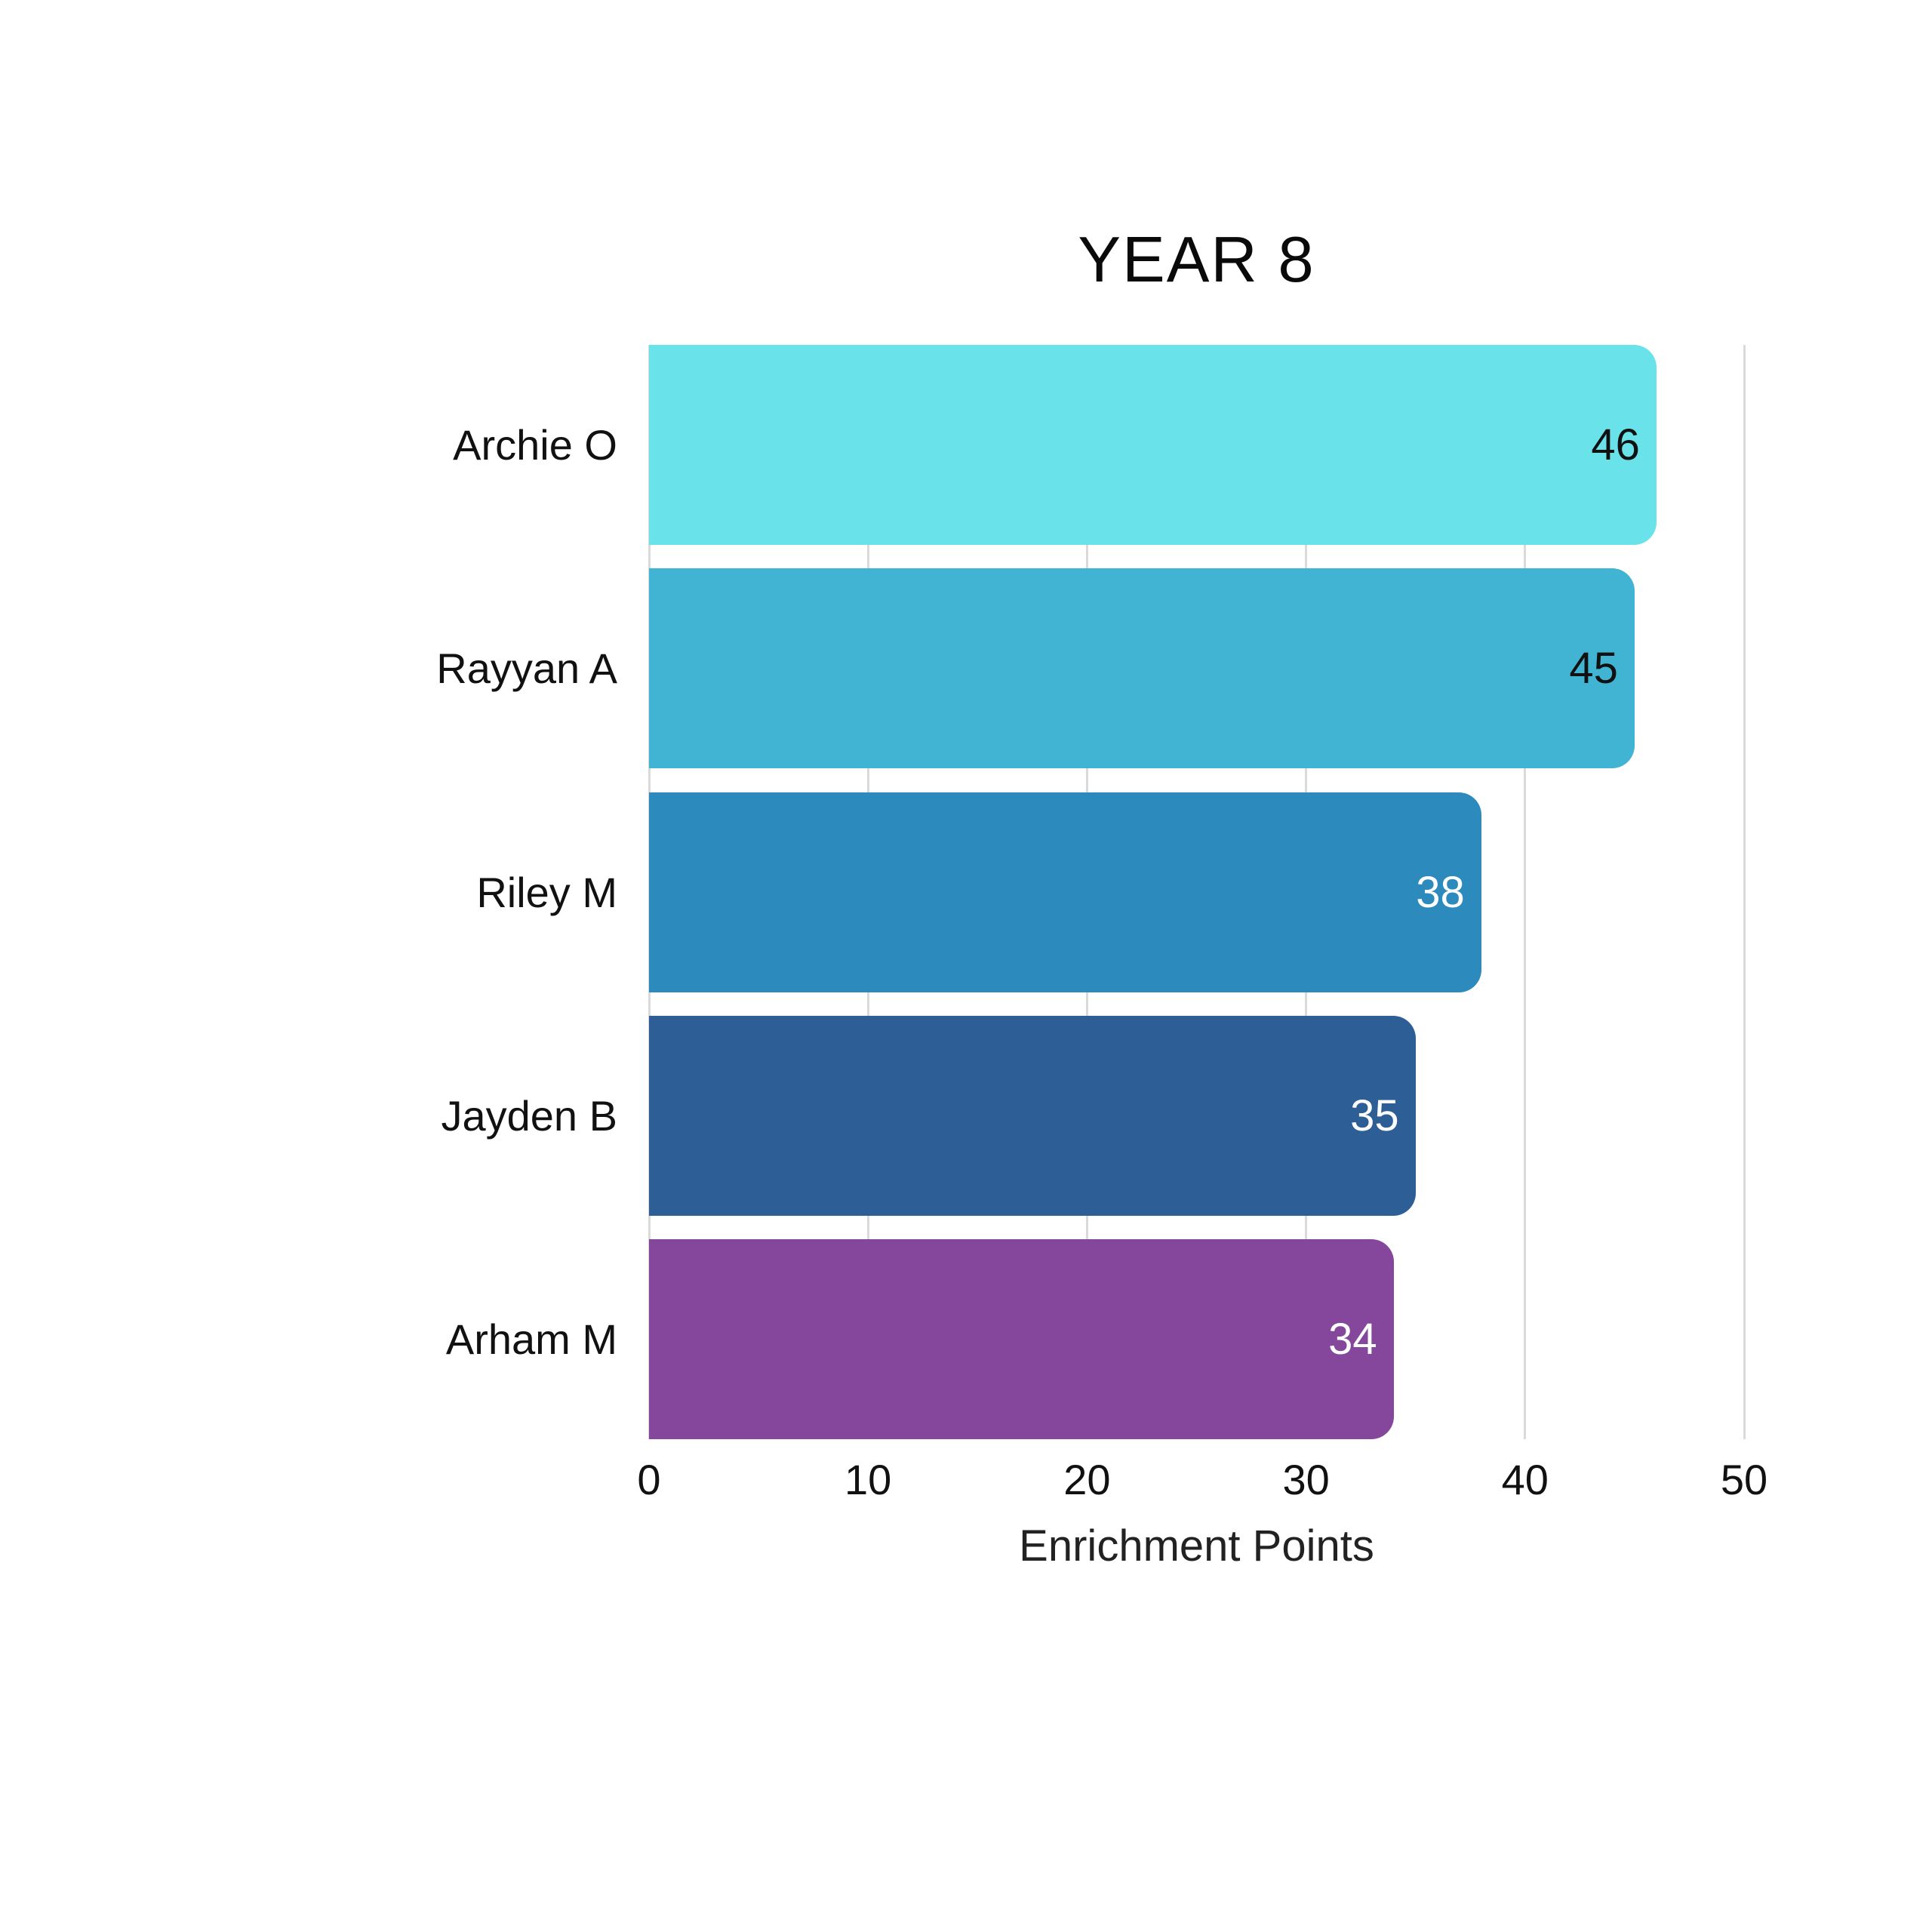 The height and width of the screenshot is (1932, 1932). What do you see at coordinates (1142, 668) in the screenshot?
I see `bar-rayyan-a: 45` at bounding box center [1142, 668].